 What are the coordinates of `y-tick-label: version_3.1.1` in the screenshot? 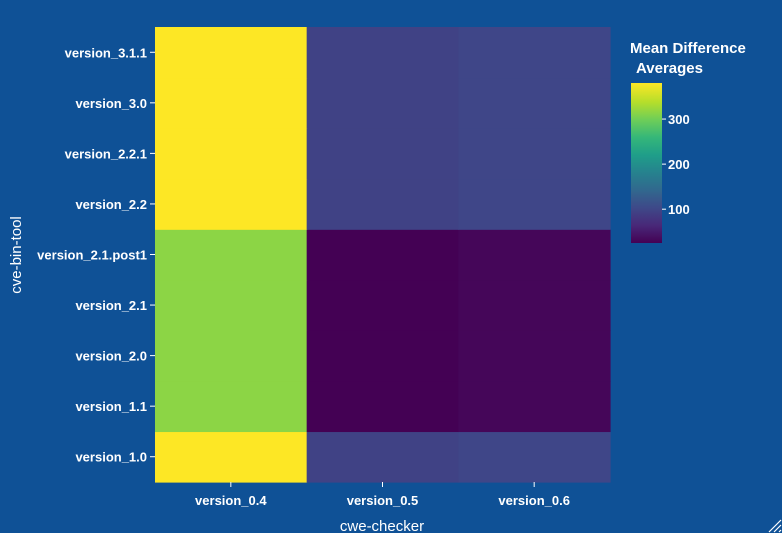 It's located at (106, 52).